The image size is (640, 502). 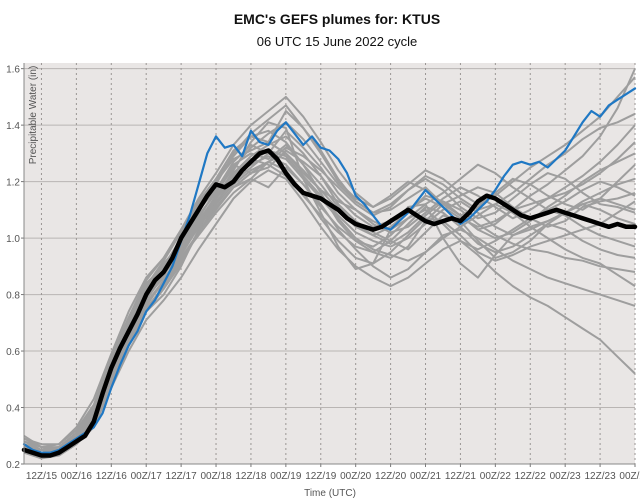 What do you see at coordinates (13, 183) in the screenshot?
I see `y-tick-label: 1.2` at bounding box center [13, 183].